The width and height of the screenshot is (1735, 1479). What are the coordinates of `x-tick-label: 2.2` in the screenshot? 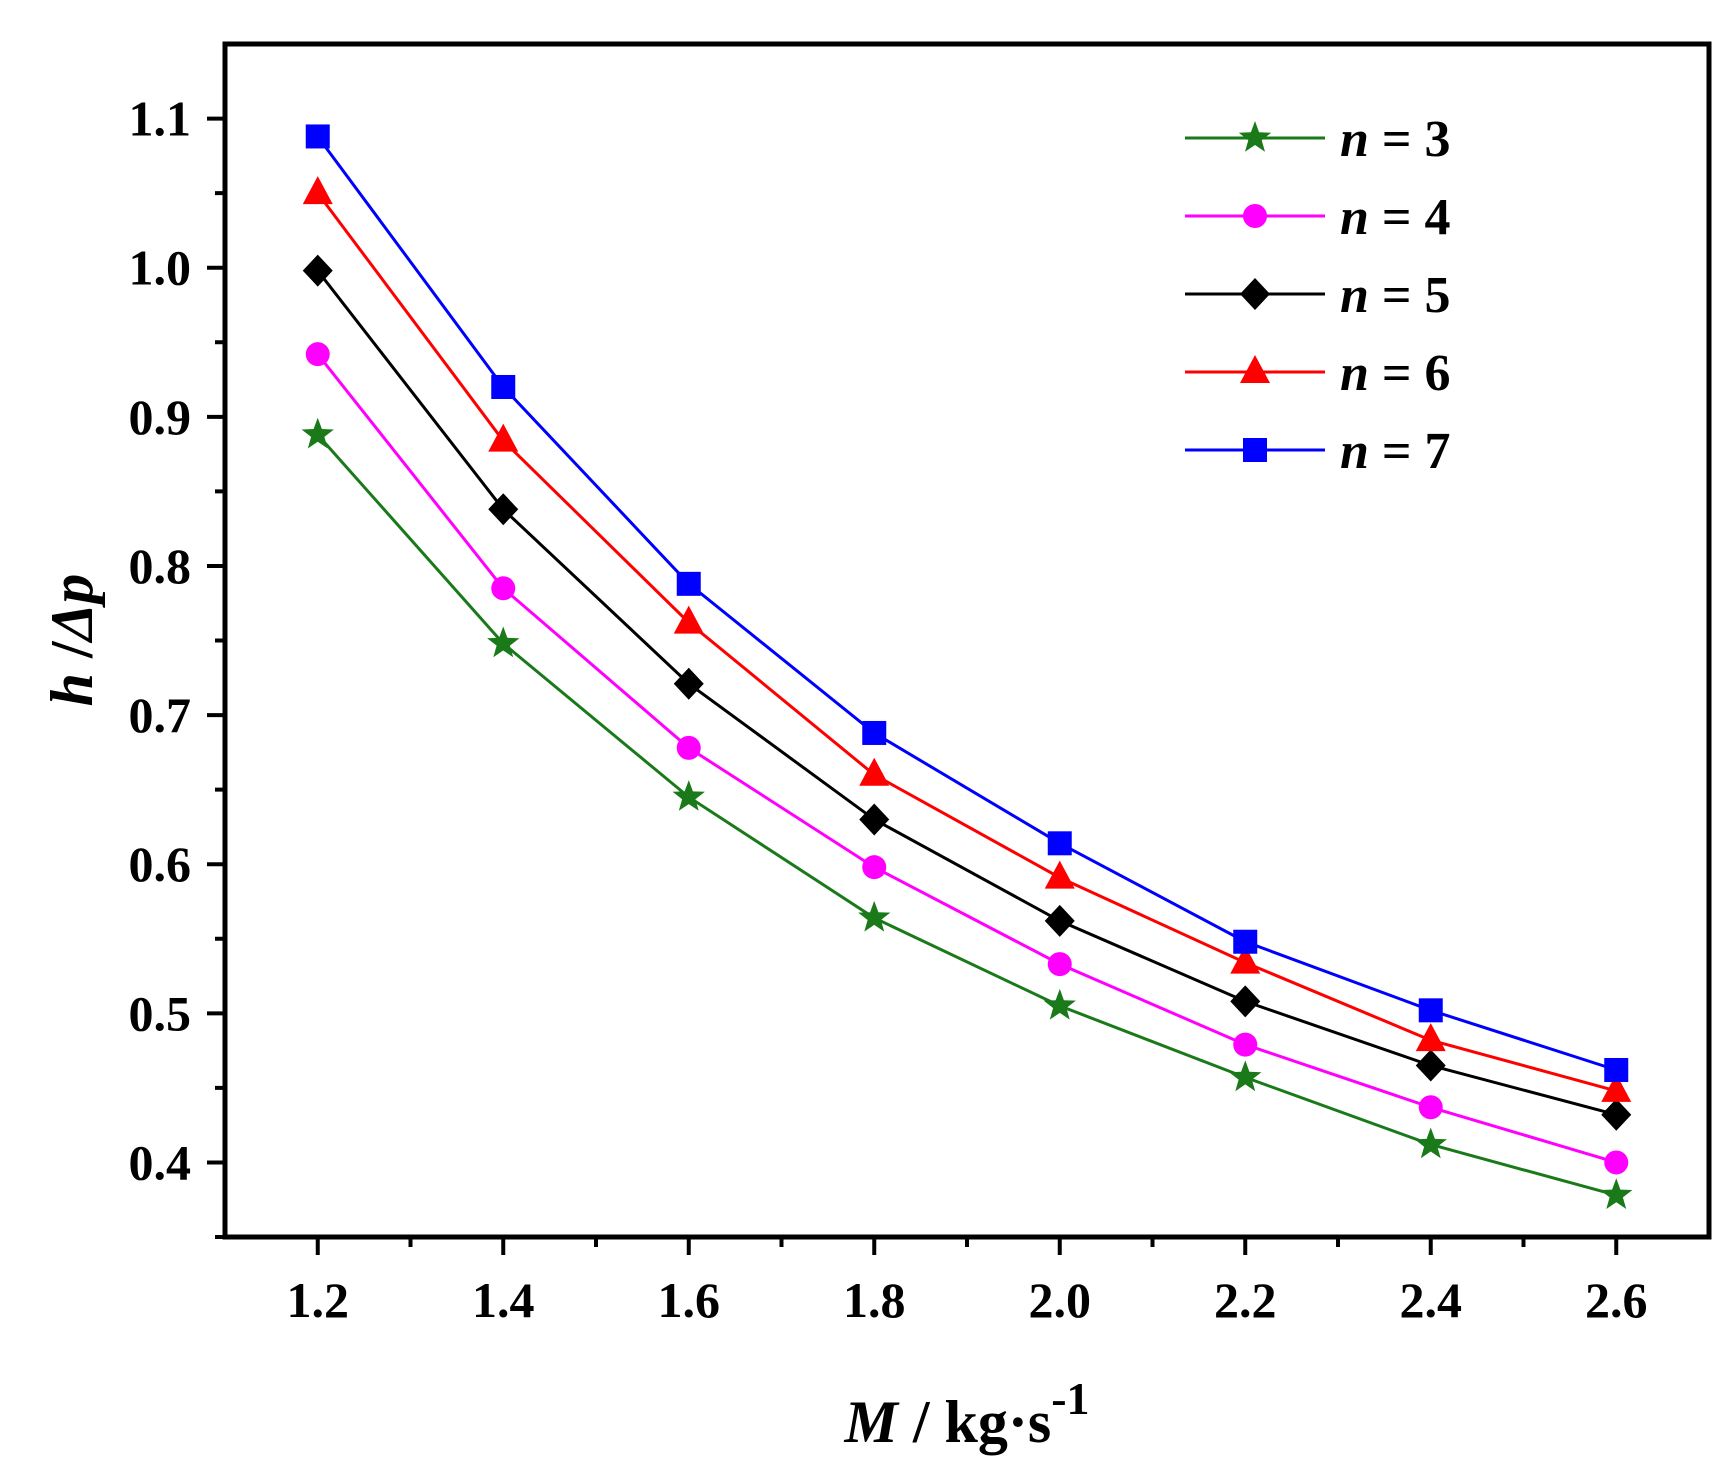 It's located at (1245, 1300).